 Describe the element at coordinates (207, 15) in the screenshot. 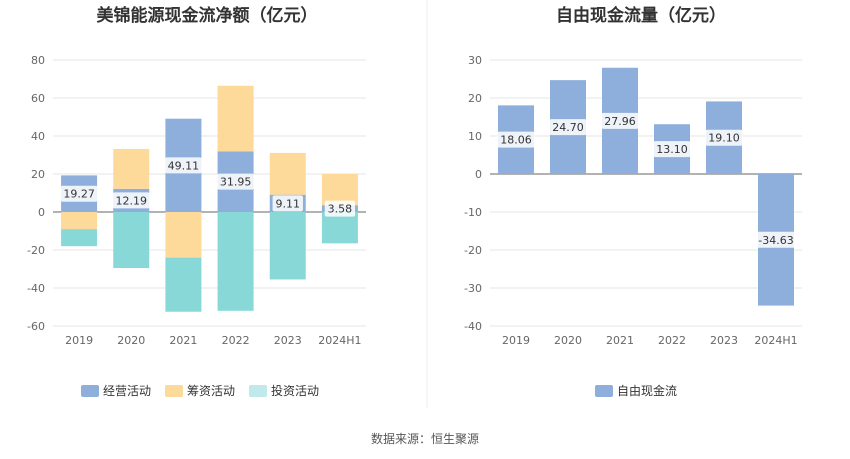

I see `left-chart-title: 美锦能源现金流净额（亿元）` at that location.